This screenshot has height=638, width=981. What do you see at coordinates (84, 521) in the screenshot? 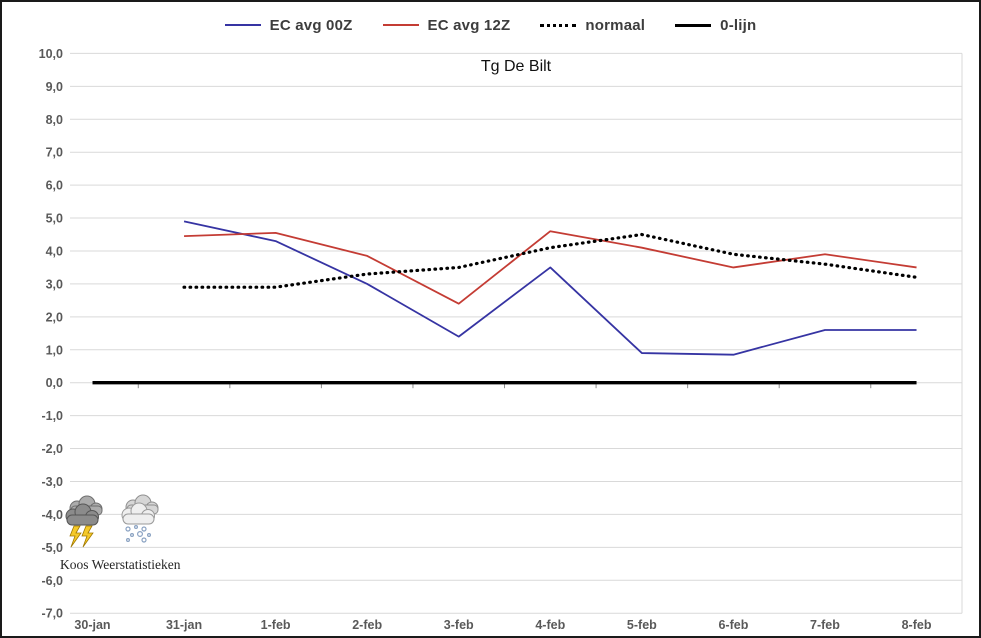
I see `thunderstorm-icon` at bounding box center [84, 521].